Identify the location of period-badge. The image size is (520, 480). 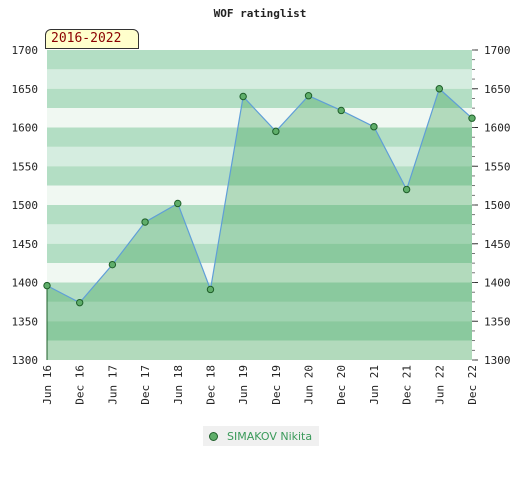
(92, 39).